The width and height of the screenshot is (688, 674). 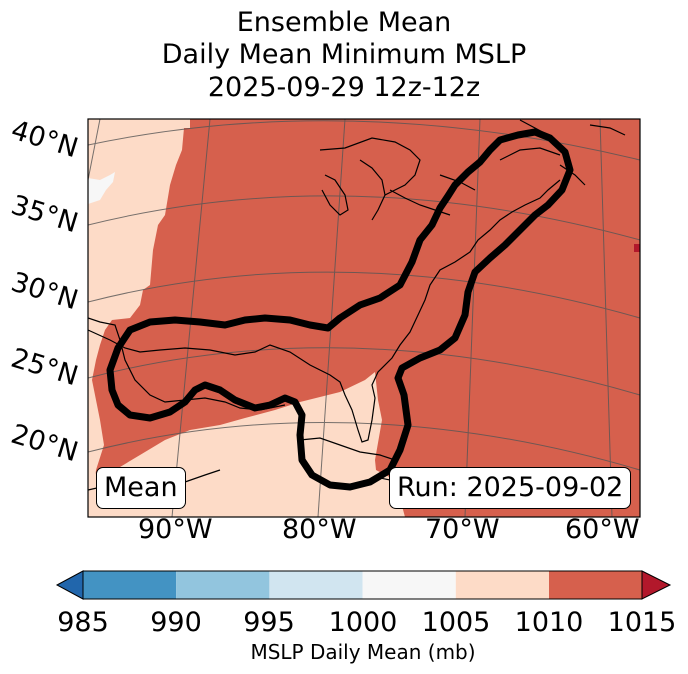 What do you see at coordinates (344, 22) in the screenshot?
I see `title-line-1: Ensemble Mean` at bounding box center [344, 22].